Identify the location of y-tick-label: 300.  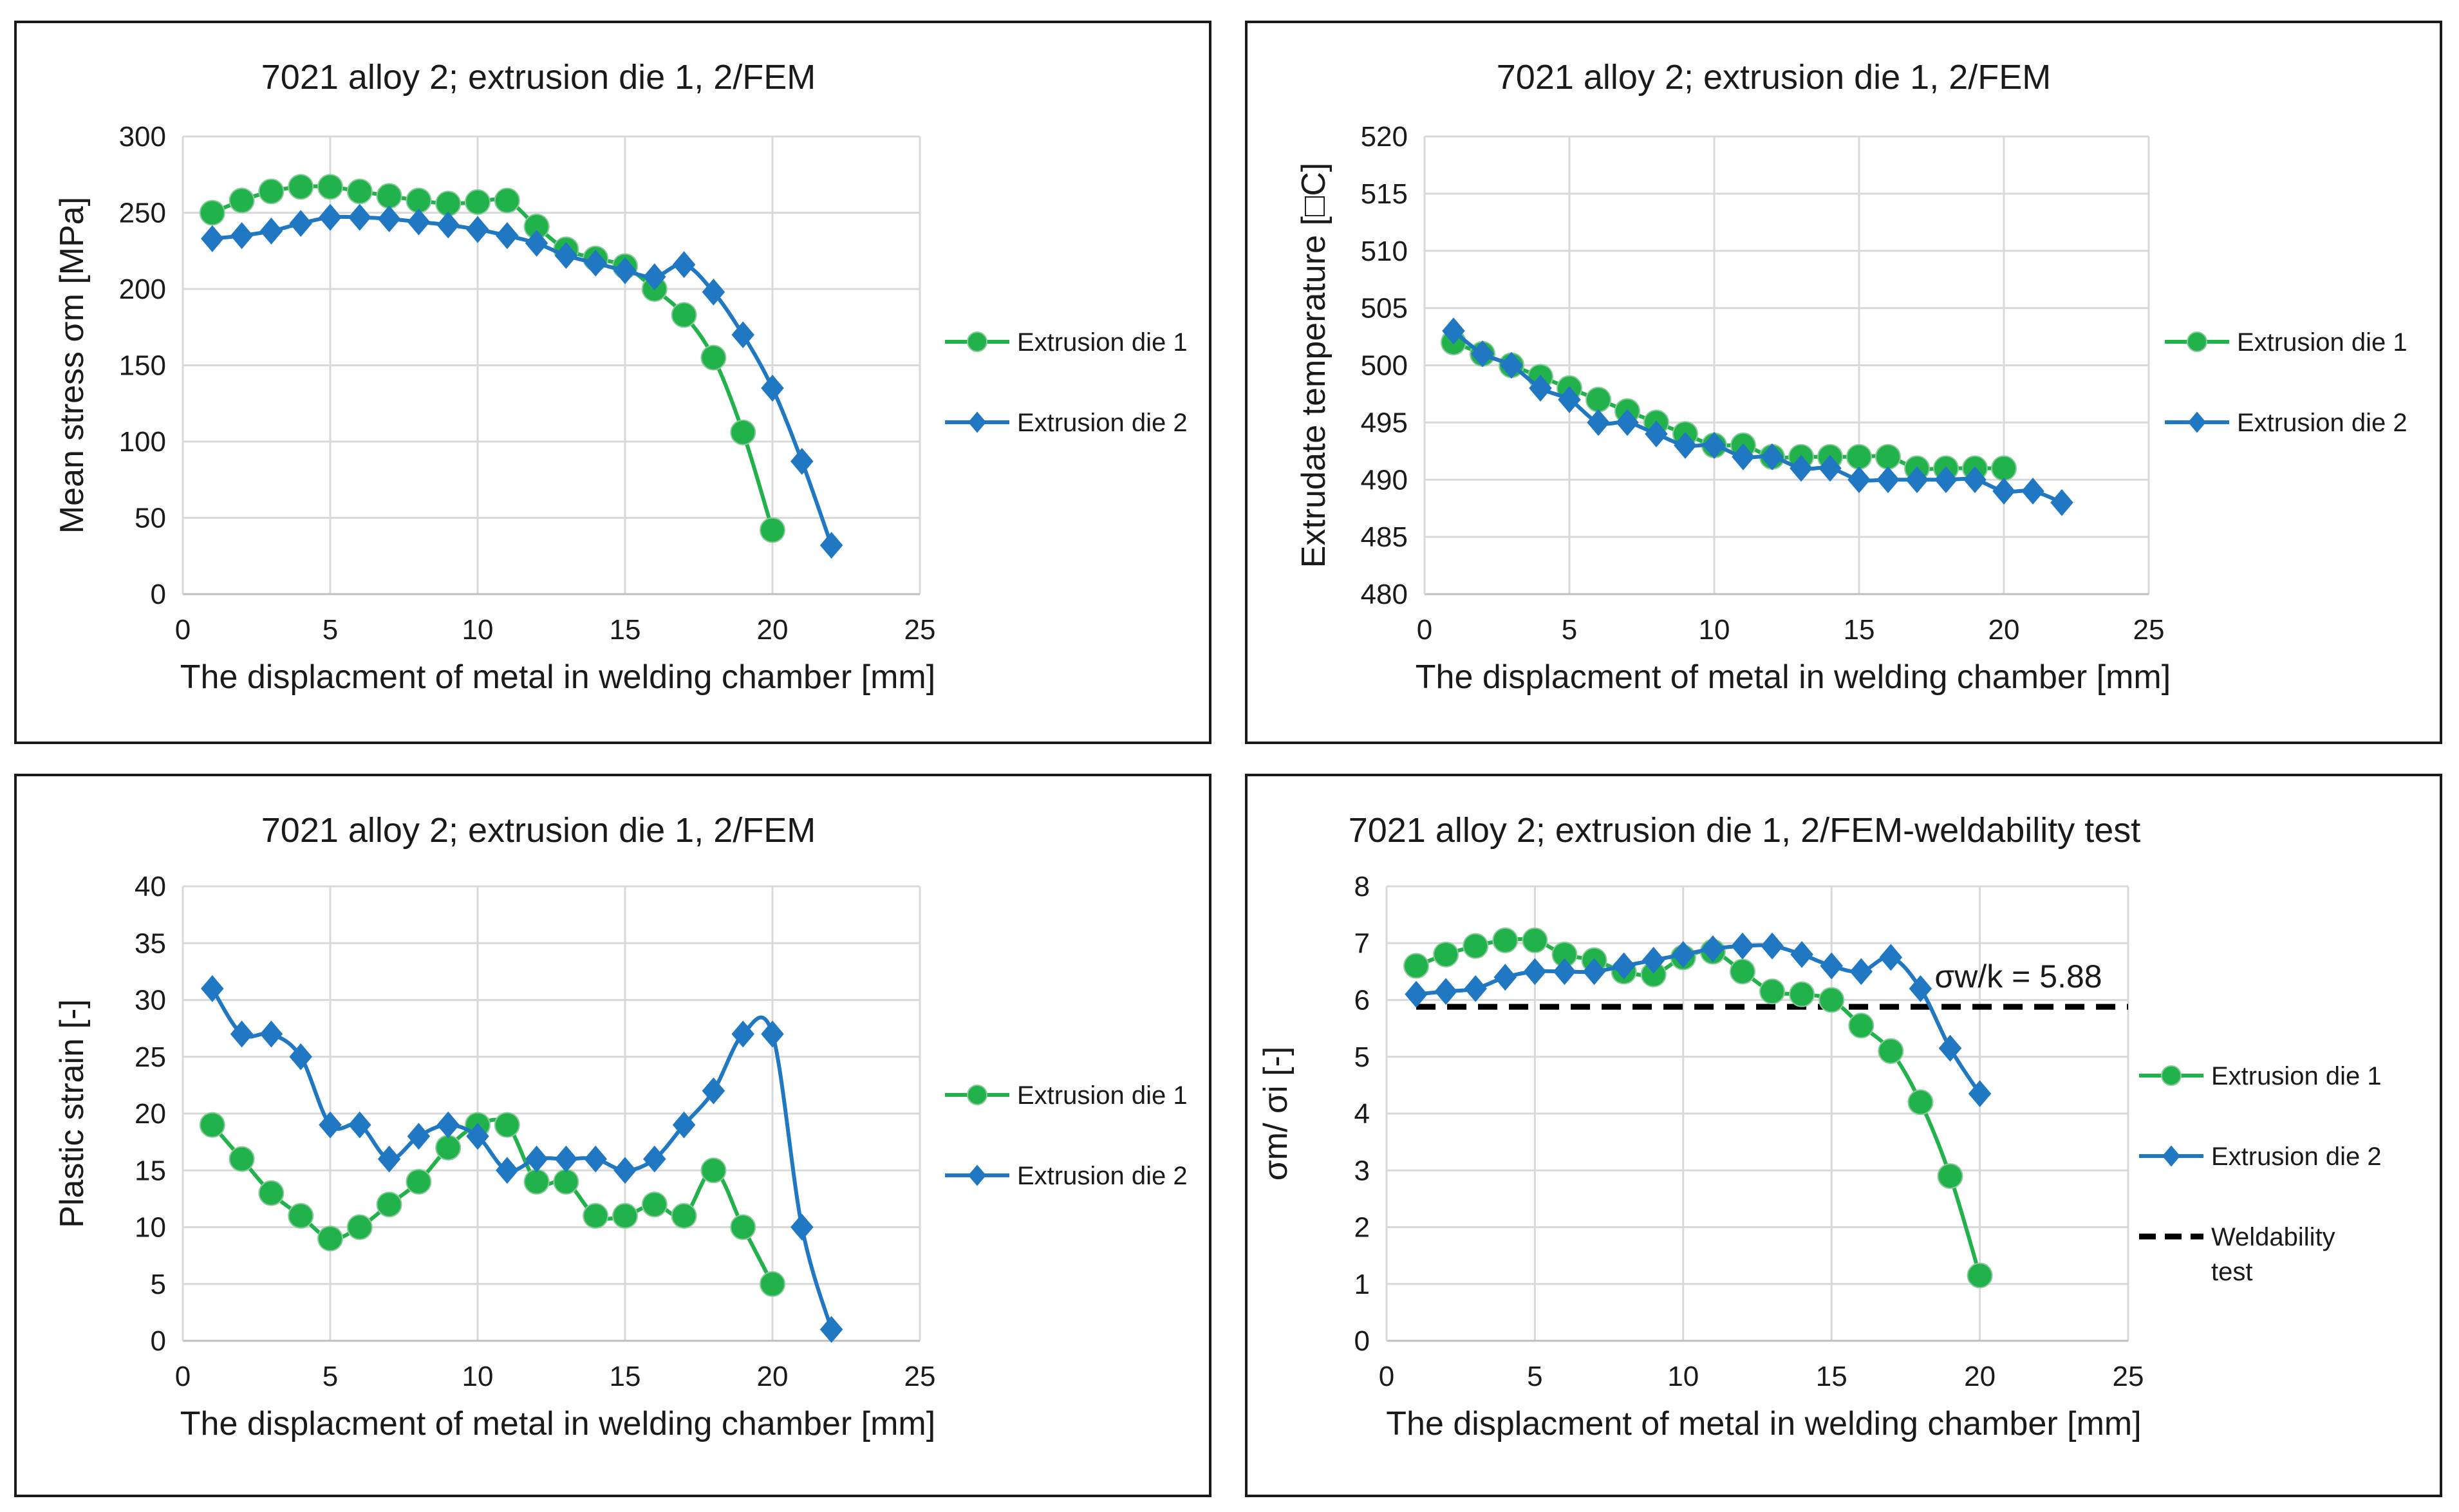
(142, 137).